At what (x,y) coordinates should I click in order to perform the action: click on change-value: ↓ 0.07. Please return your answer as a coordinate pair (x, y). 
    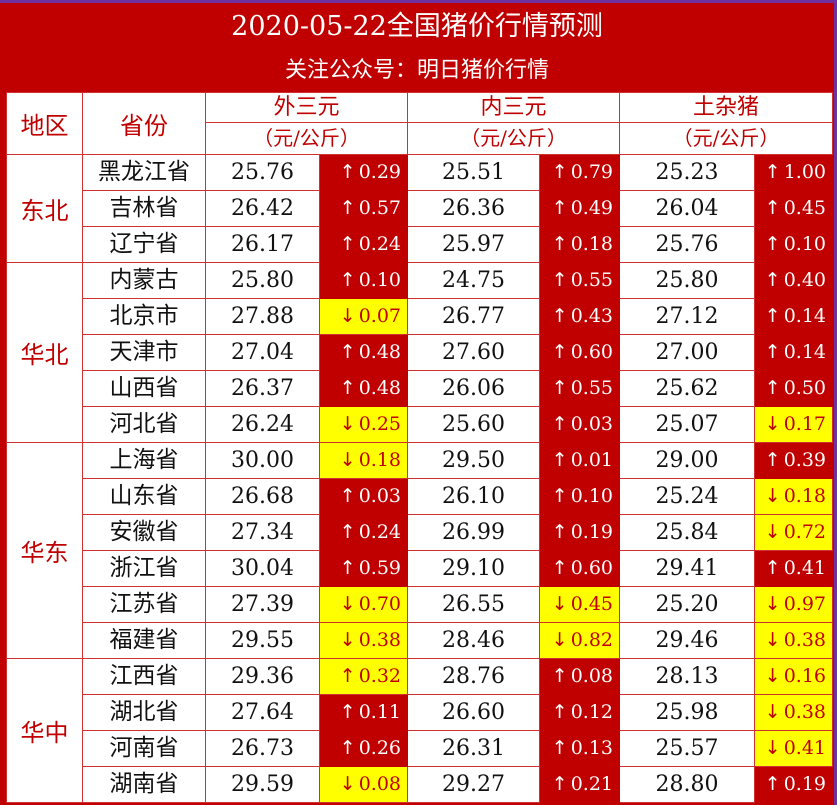
    Looking at the image, I should click on (363, 316).